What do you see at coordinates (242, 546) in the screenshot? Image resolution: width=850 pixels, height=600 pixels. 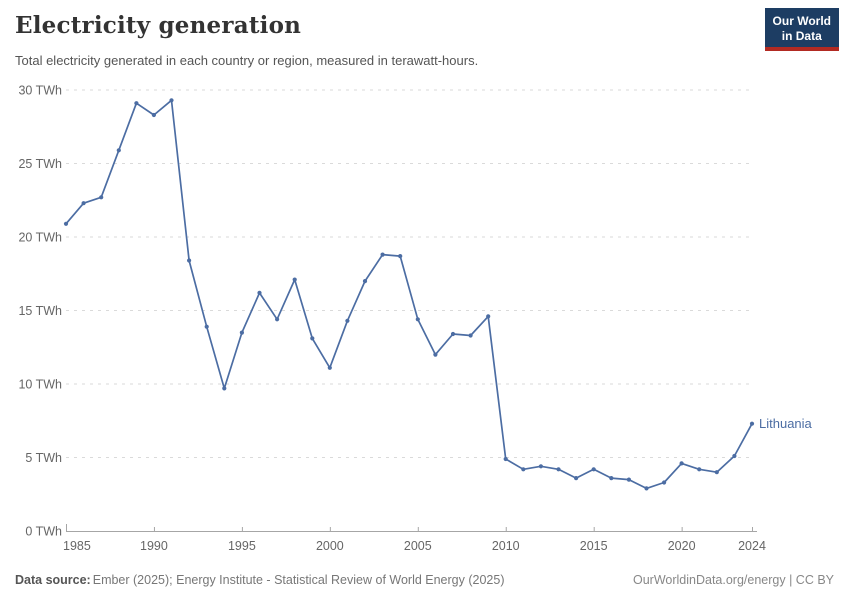 I see `x-axis-tick-label: 1995` at bounding box center [242, 546].